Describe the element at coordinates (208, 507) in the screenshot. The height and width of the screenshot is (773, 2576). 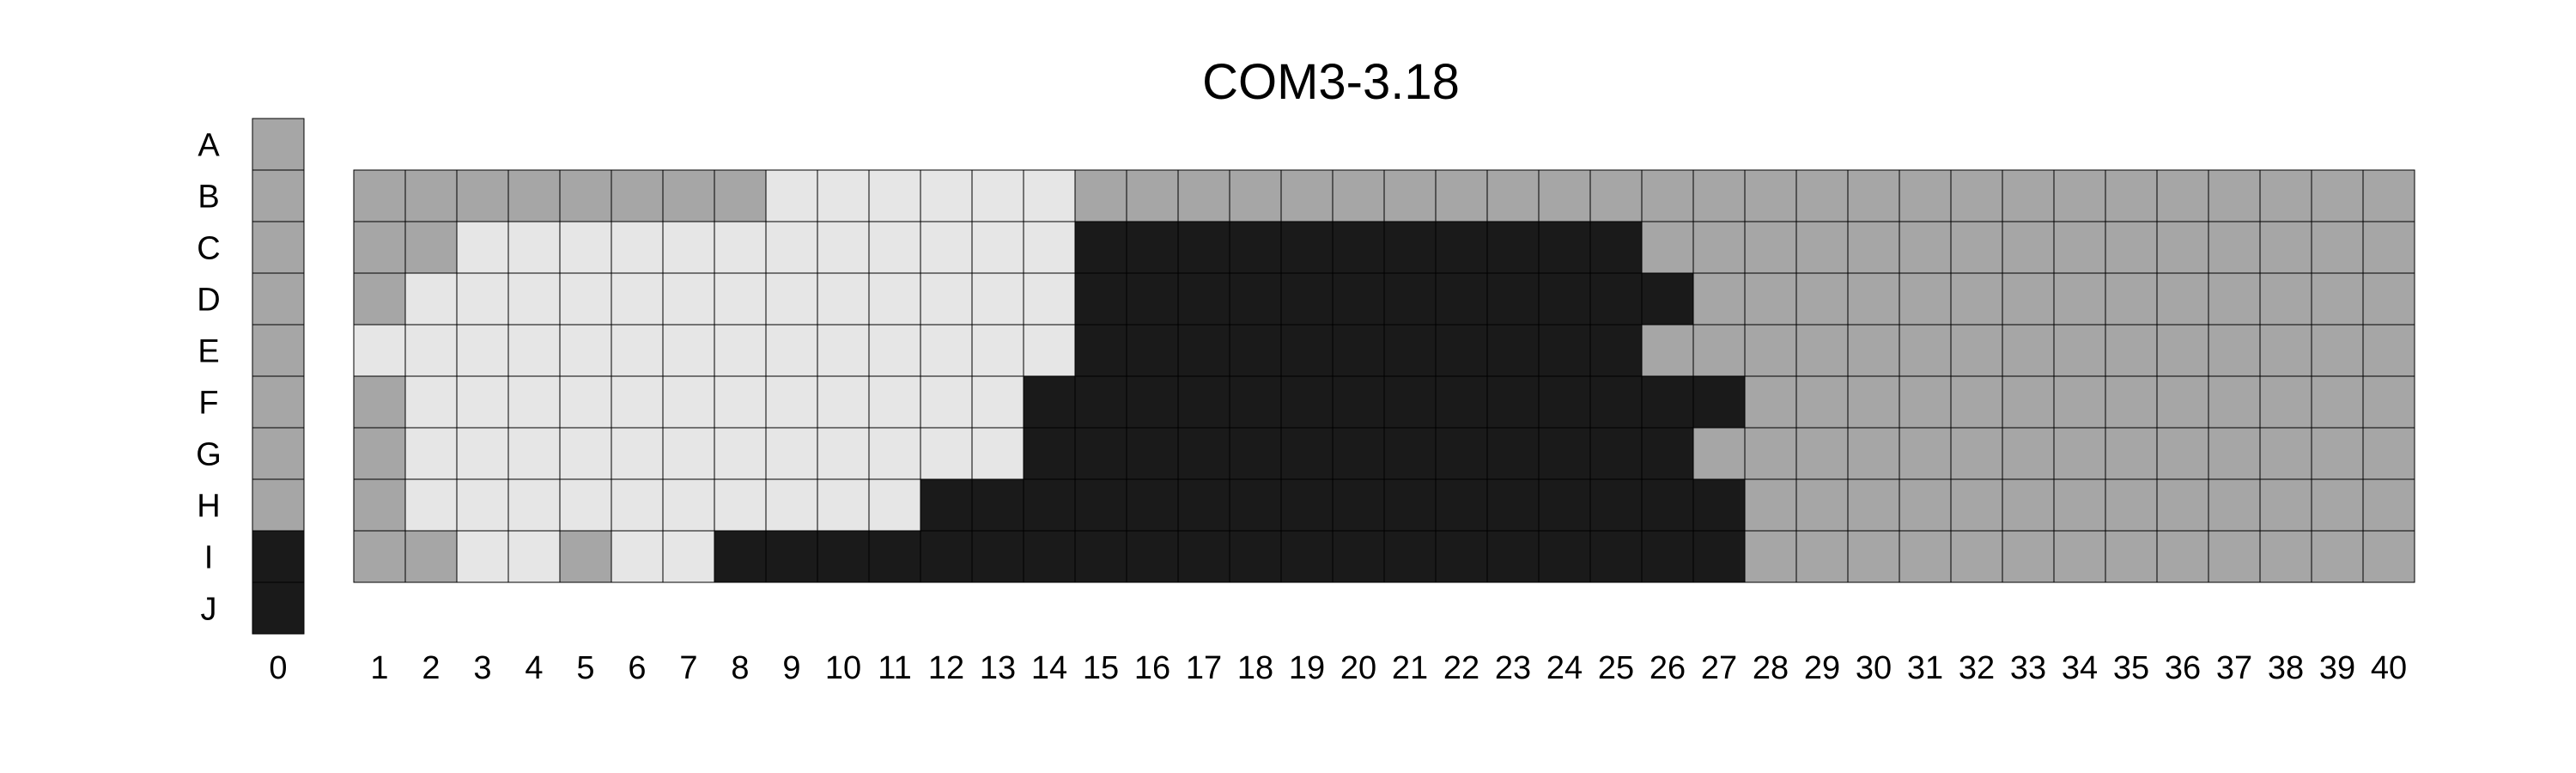
I see `row-label-h: H` at that location.